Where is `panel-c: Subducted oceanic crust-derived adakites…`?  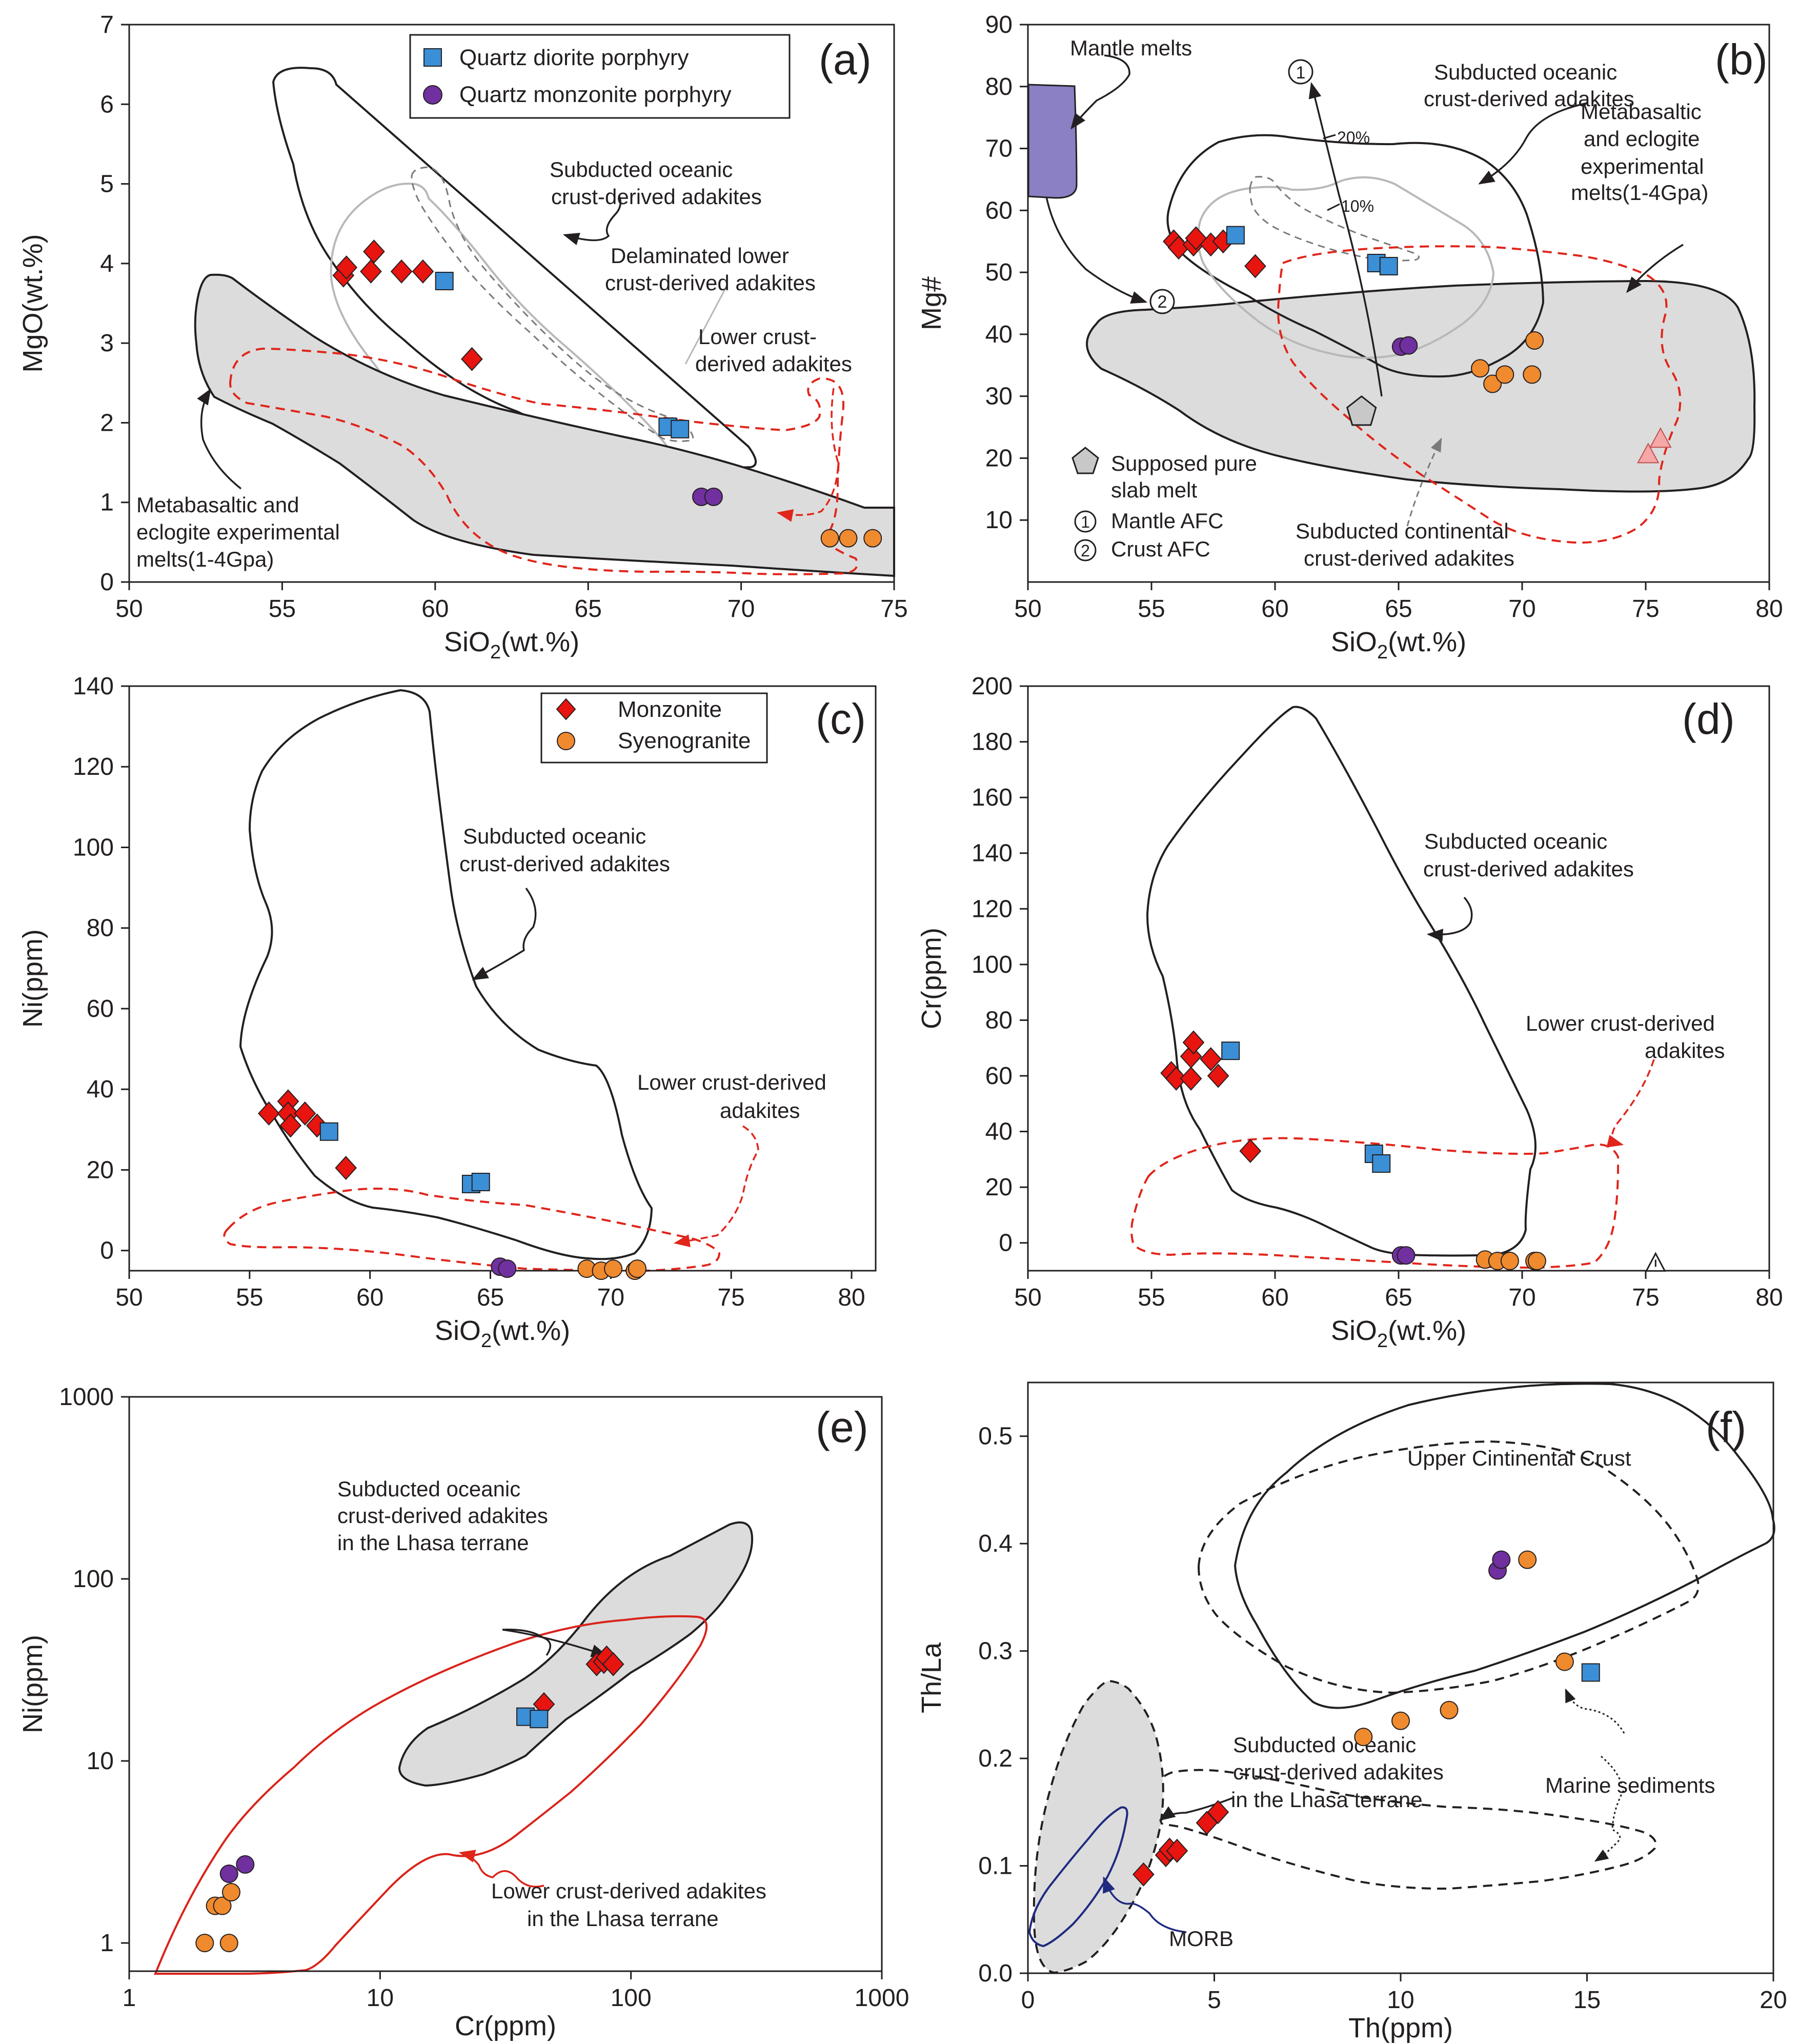
panel-c: Subducted oceanic crust-derived adakites… is located at coordinates (544, 981).